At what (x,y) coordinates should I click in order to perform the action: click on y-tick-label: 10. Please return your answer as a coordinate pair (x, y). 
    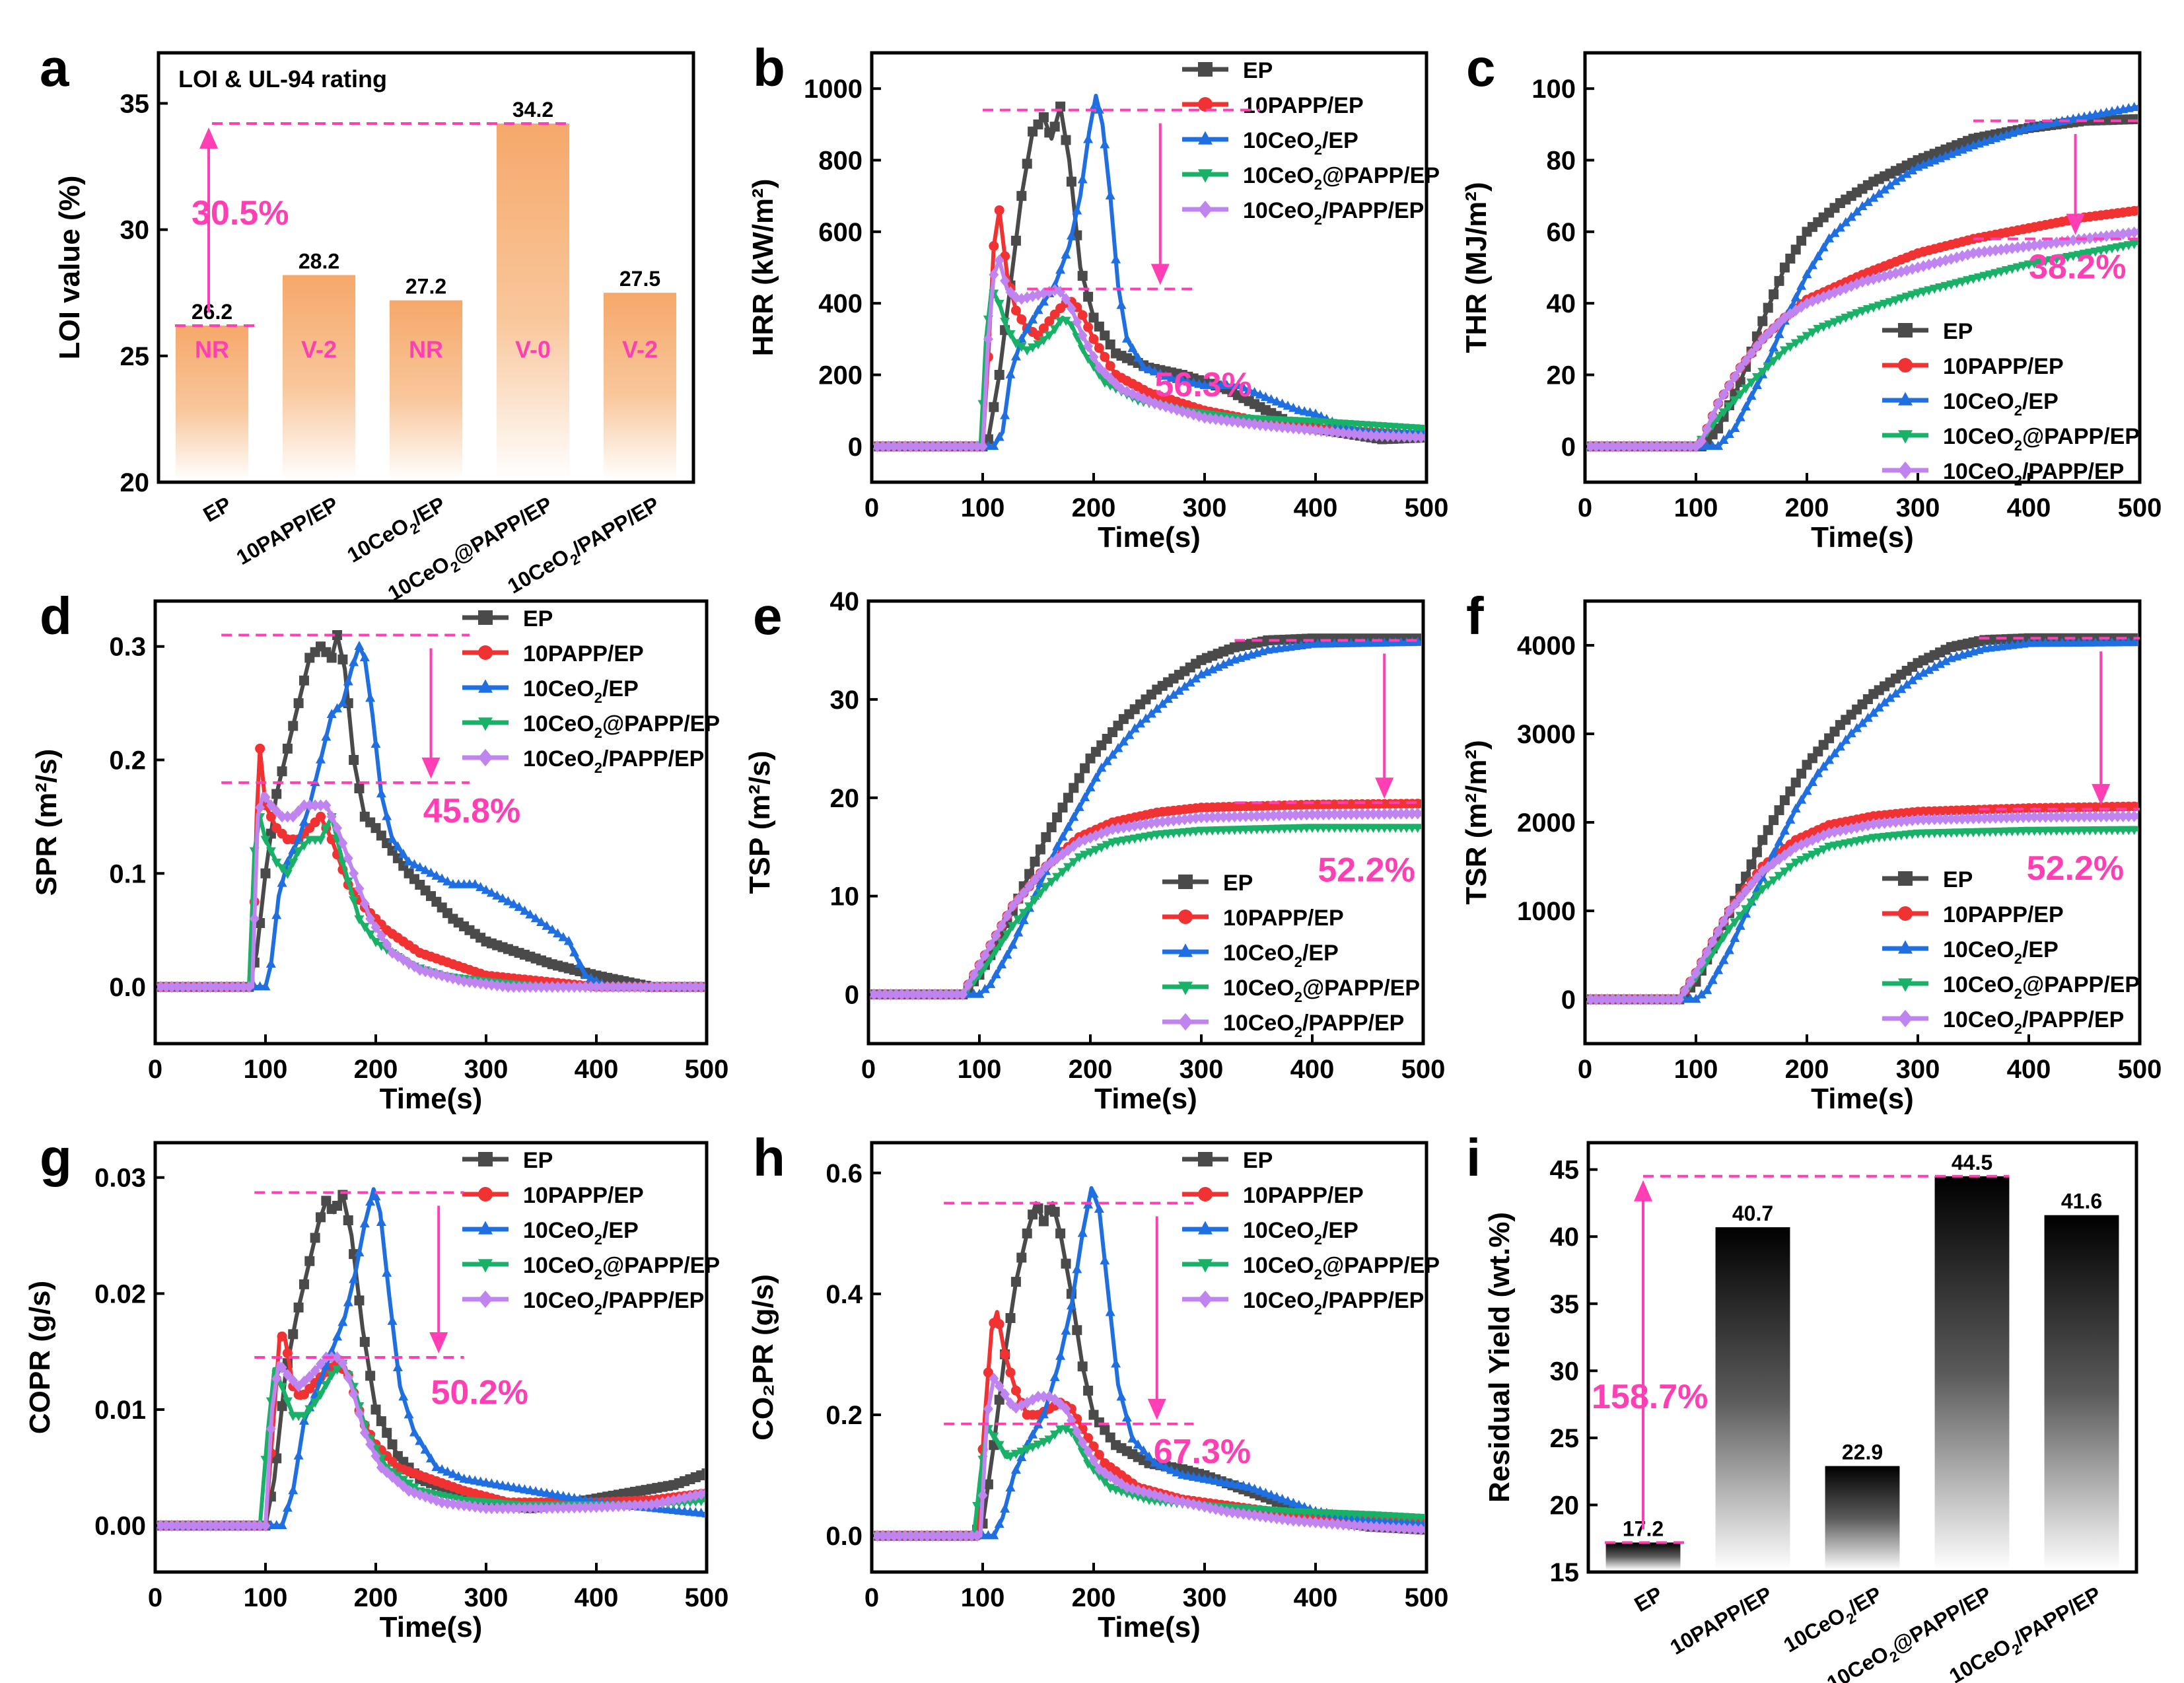
    Looking at the image, I should click on (845, 897).